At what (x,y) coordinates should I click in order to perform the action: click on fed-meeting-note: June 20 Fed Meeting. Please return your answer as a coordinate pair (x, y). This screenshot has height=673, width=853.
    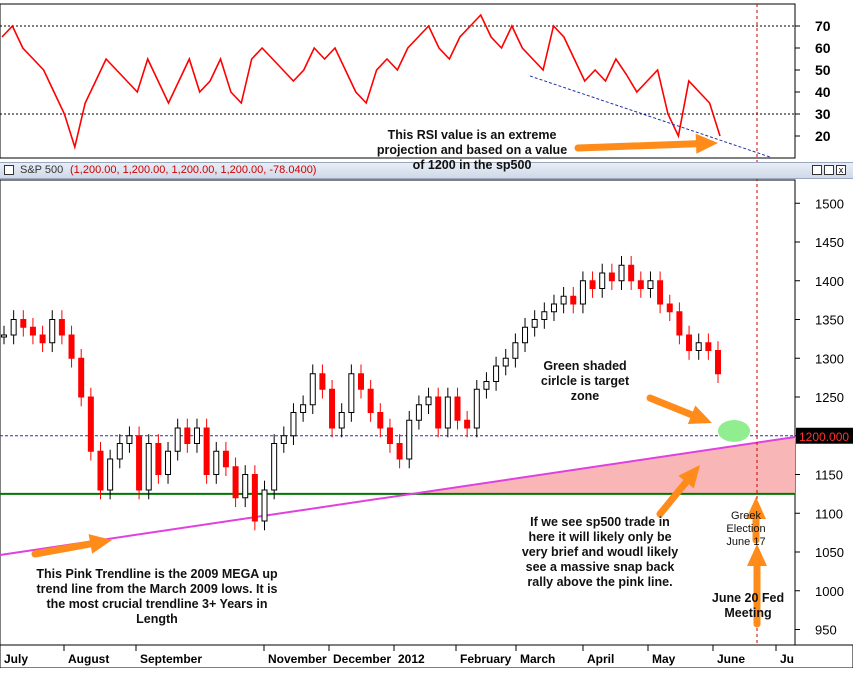
    Looking at the image, I should click on (748, 605).